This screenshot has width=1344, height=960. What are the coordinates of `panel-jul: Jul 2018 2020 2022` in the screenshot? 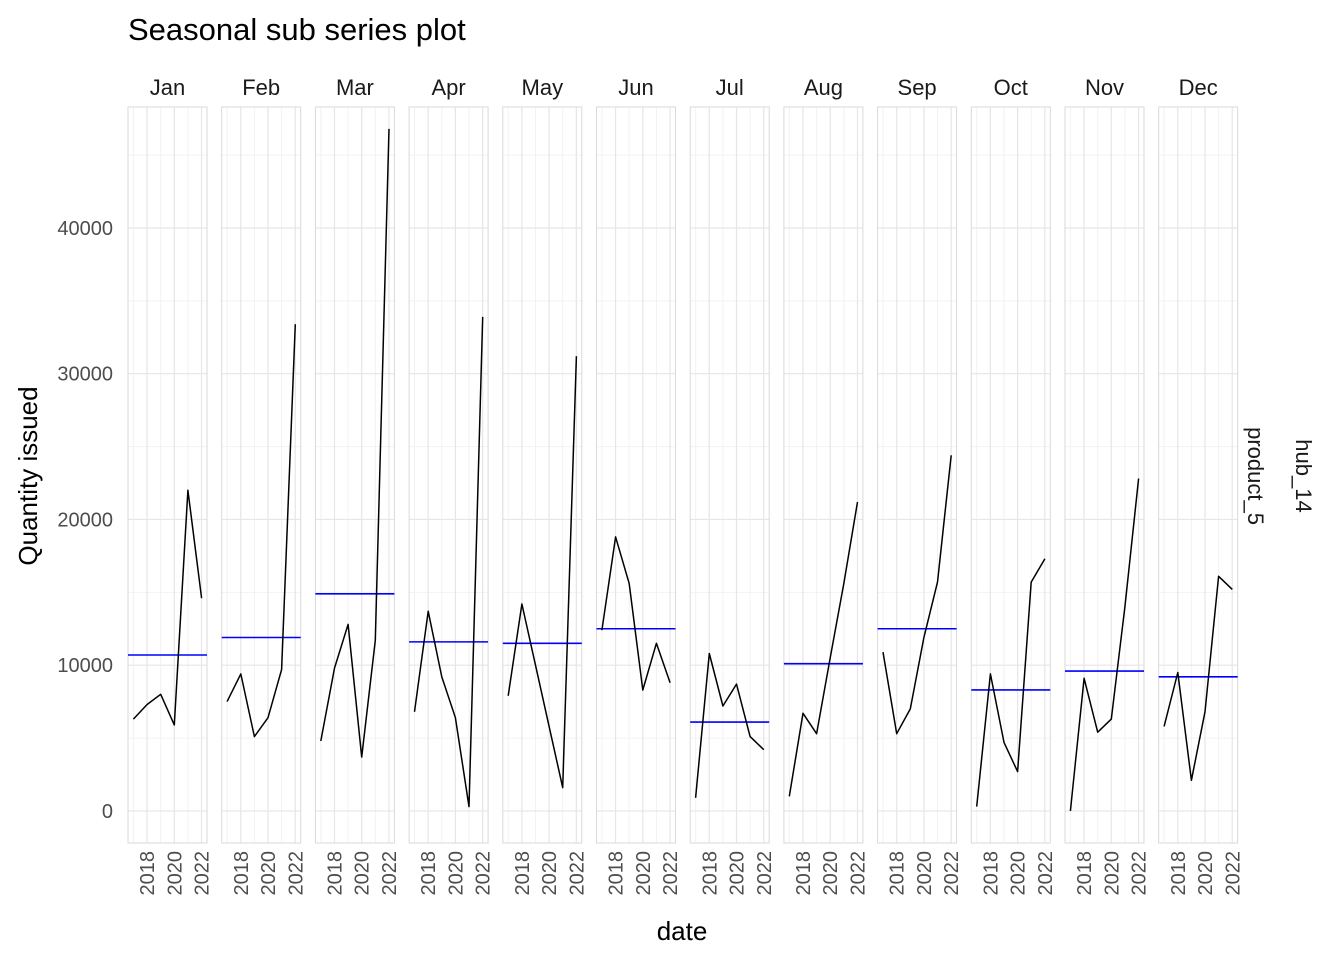 It's located at (732, 485).